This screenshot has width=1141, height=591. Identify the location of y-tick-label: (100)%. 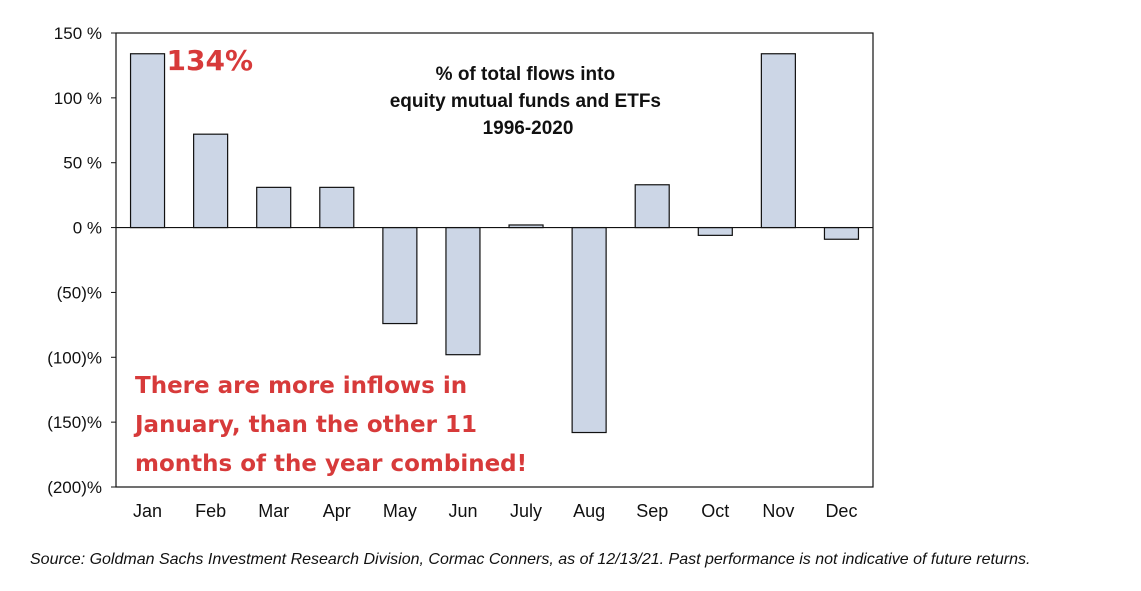
(74, 357).